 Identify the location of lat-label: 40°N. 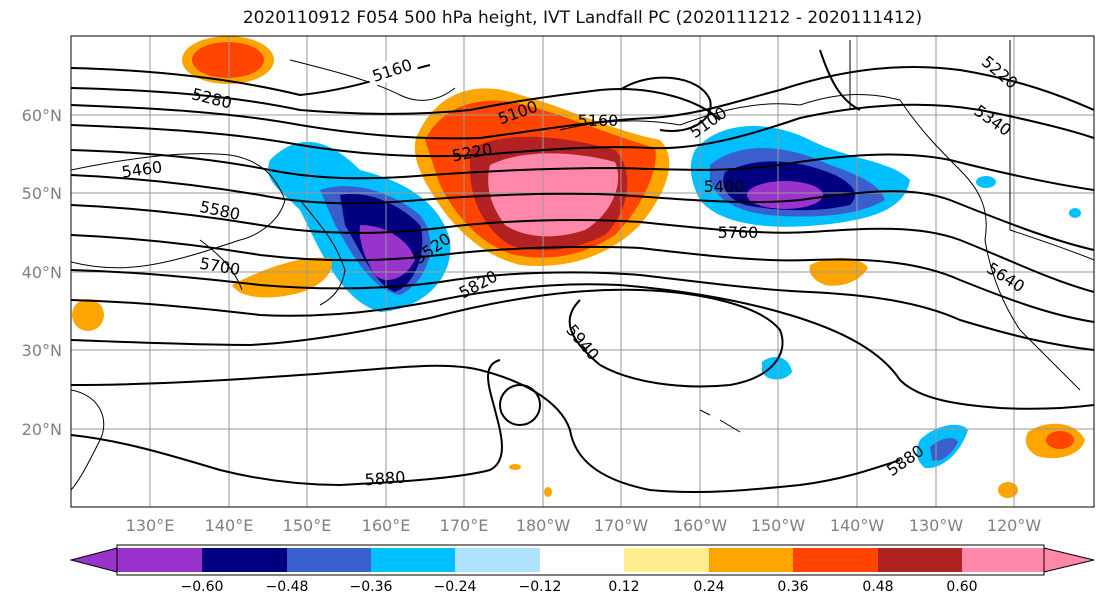
(42, 272).